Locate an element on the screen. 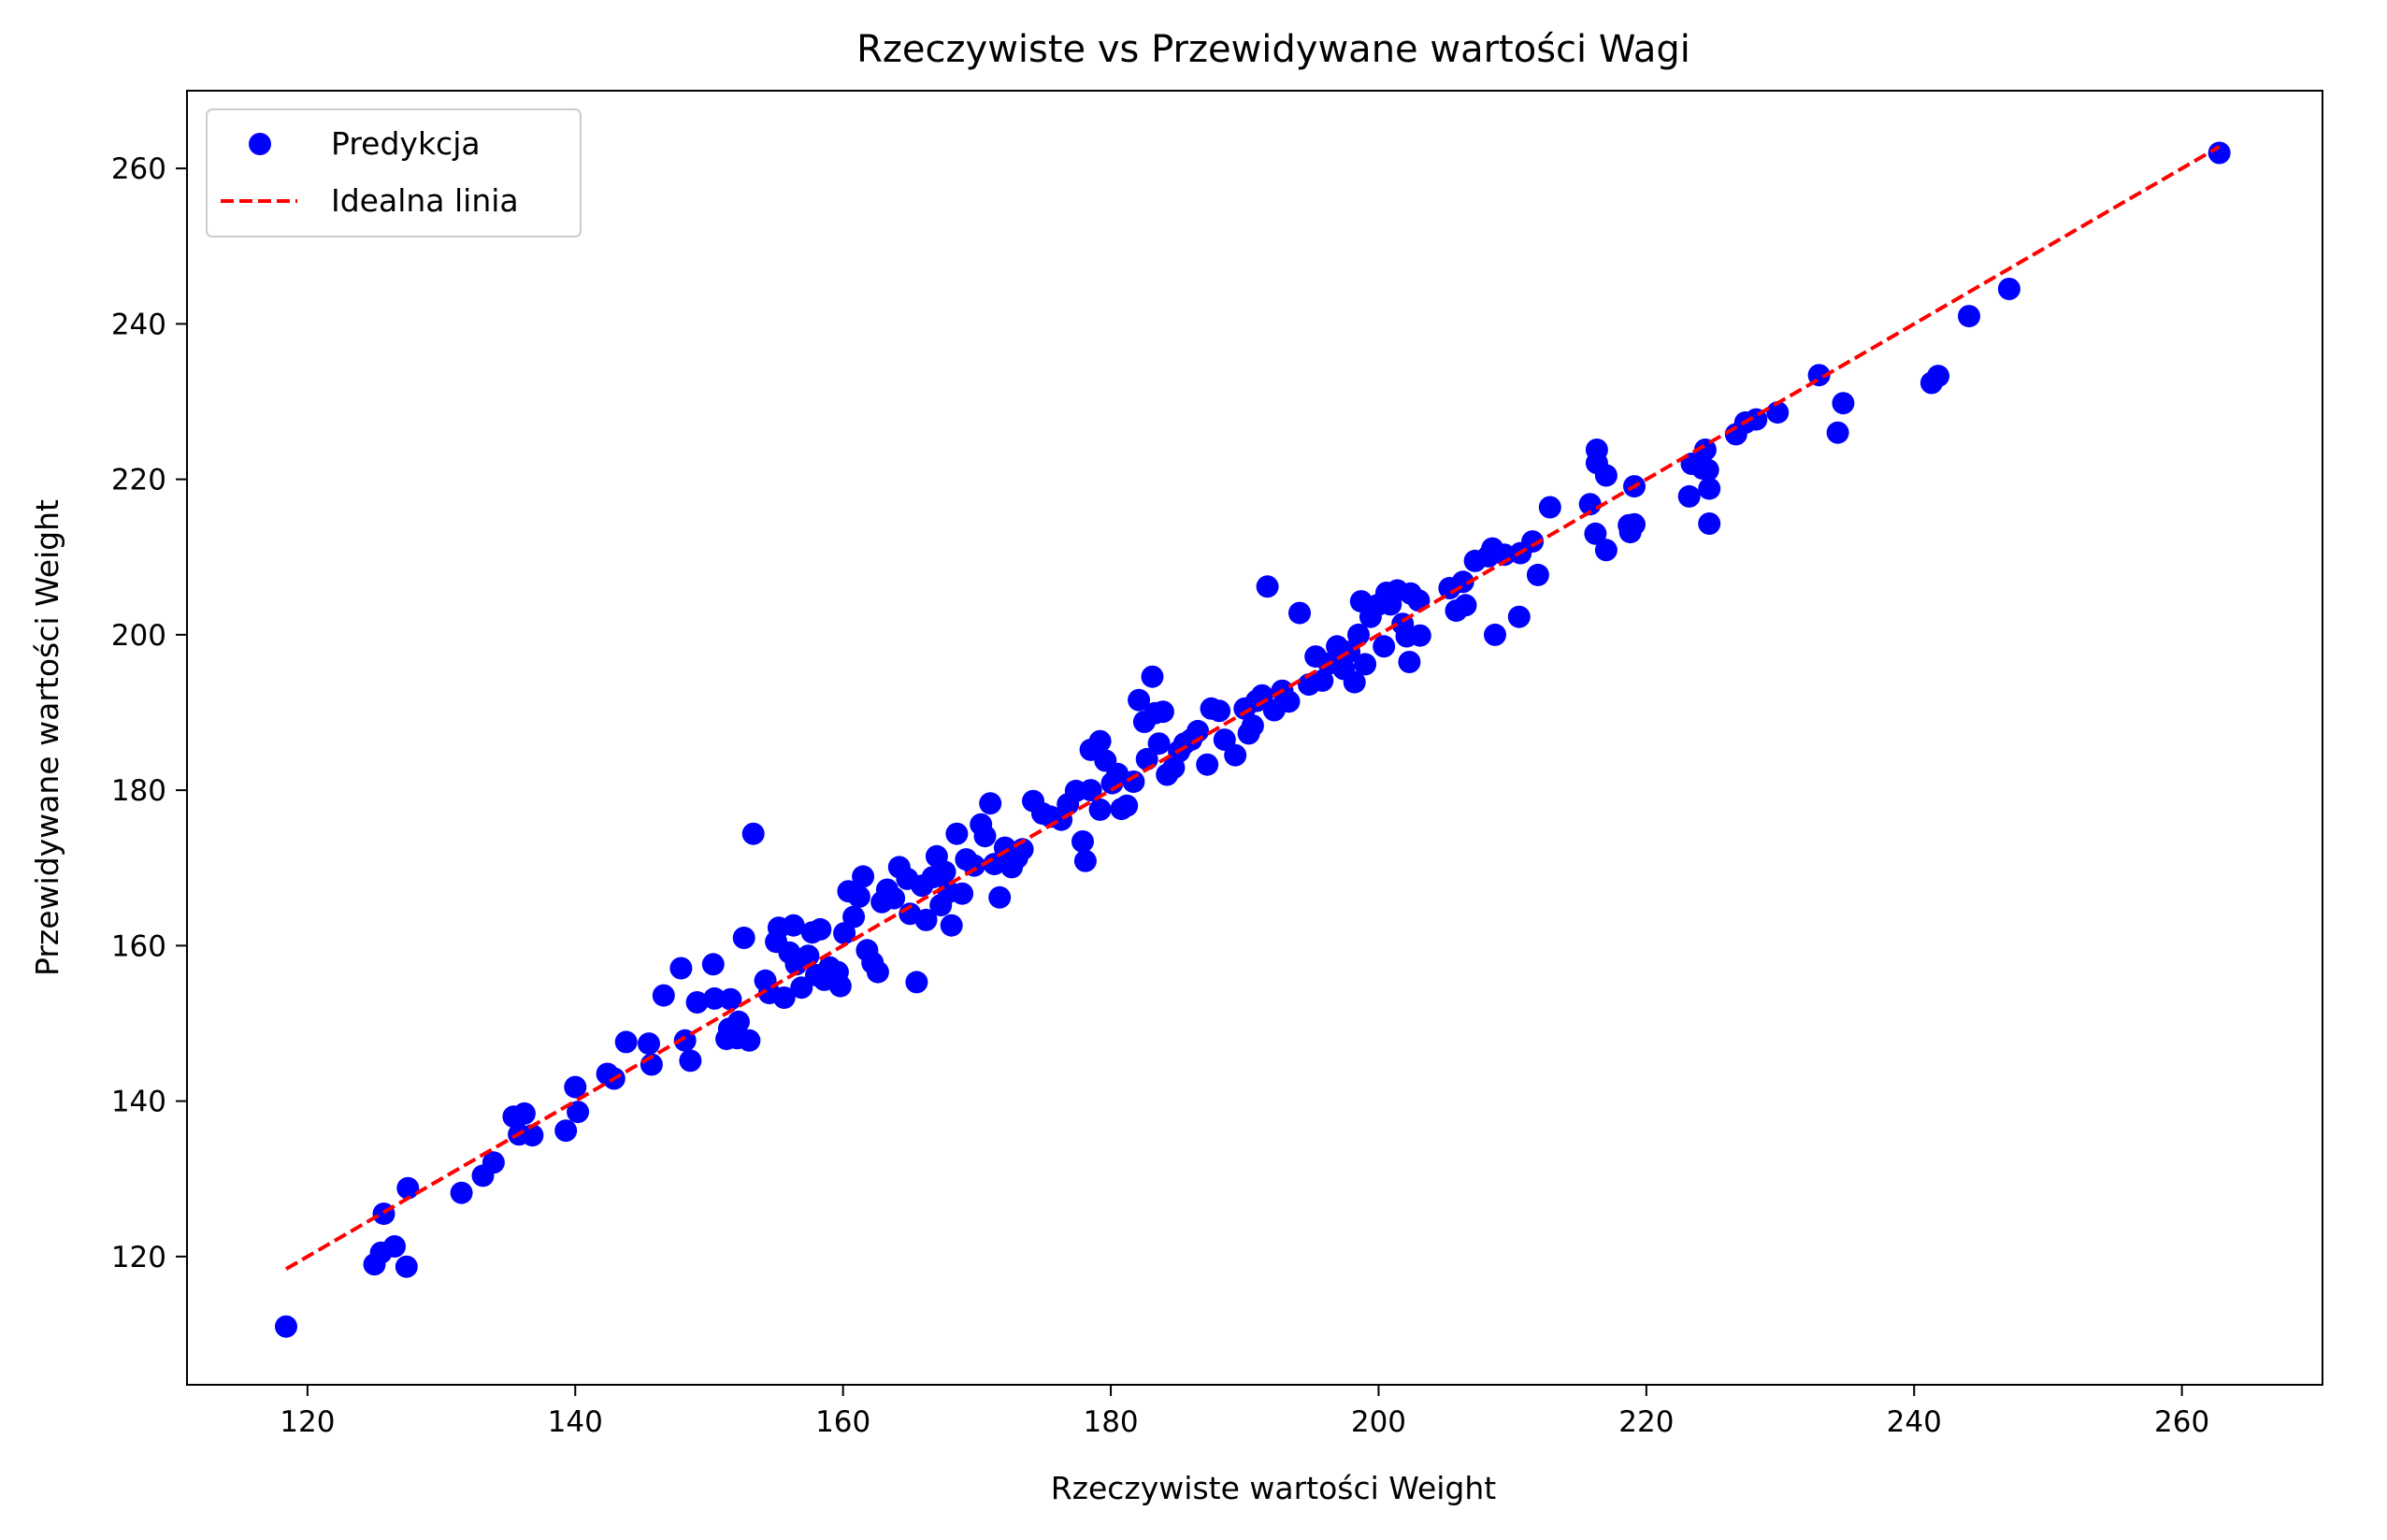 This screenshot has height=1540, width=2387. y-tick-label-120: 120 is located at coordinates (138, 1257).